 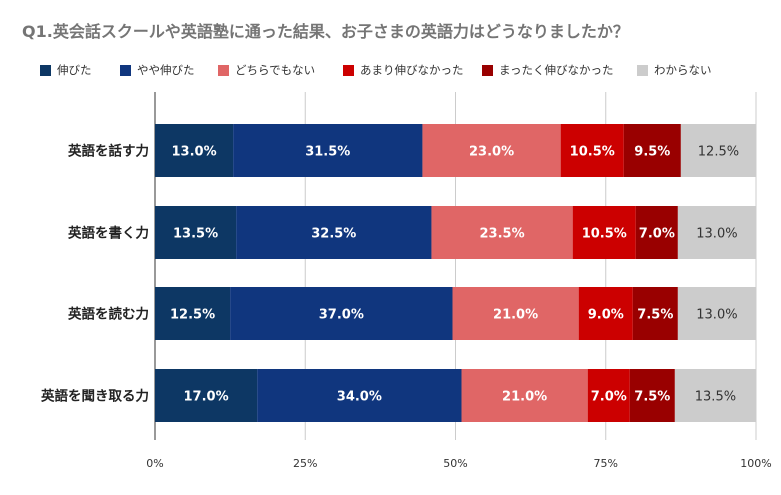 What do you see at coordinates (325, 31) in the screenshot?
I see `chart-title: Q1.英会話スクールや英語塾に通った結果、お子さまの英語力はどうなりましたか？` at bounding box center [325, 31].